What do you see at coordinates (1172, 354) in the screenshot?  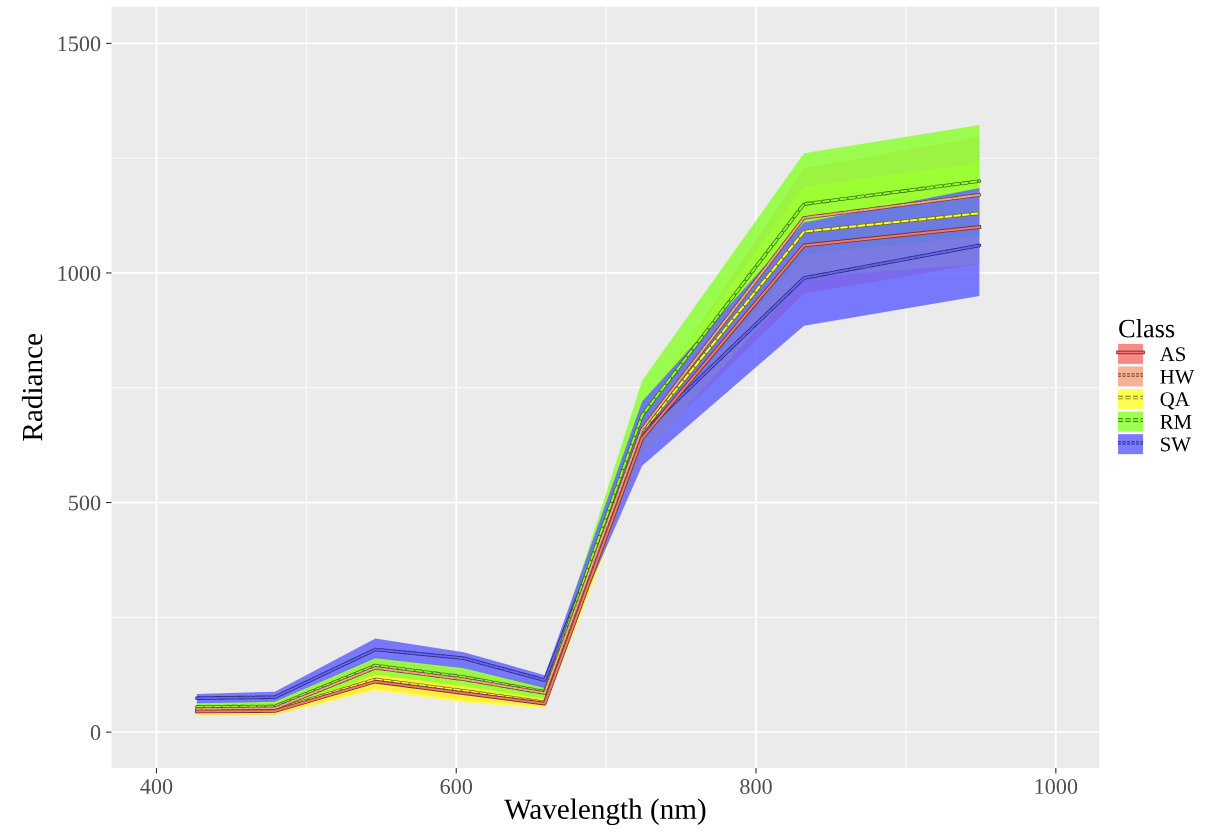 I see `legend-label: AS` at bounding box center [1172, 354].